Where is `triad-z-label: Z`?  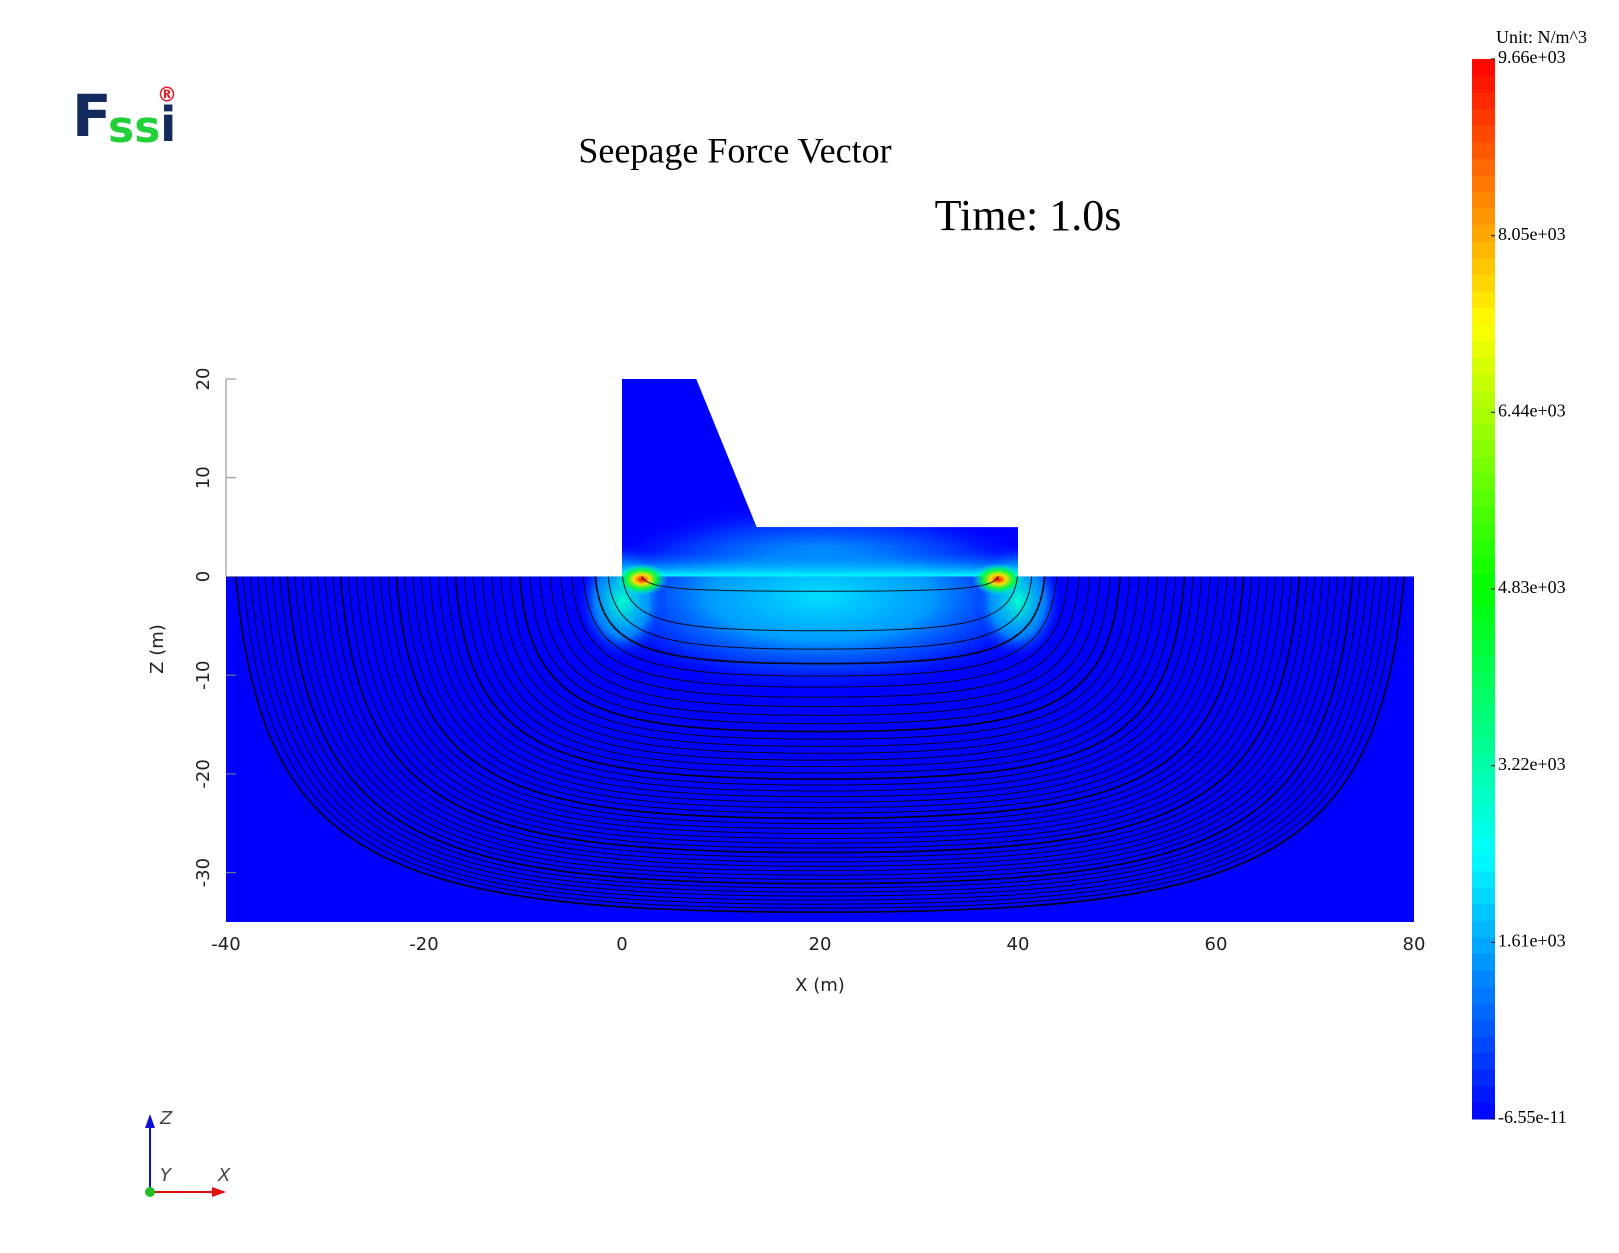
triad-z-label: Z is located at coordinates (166, 1118).